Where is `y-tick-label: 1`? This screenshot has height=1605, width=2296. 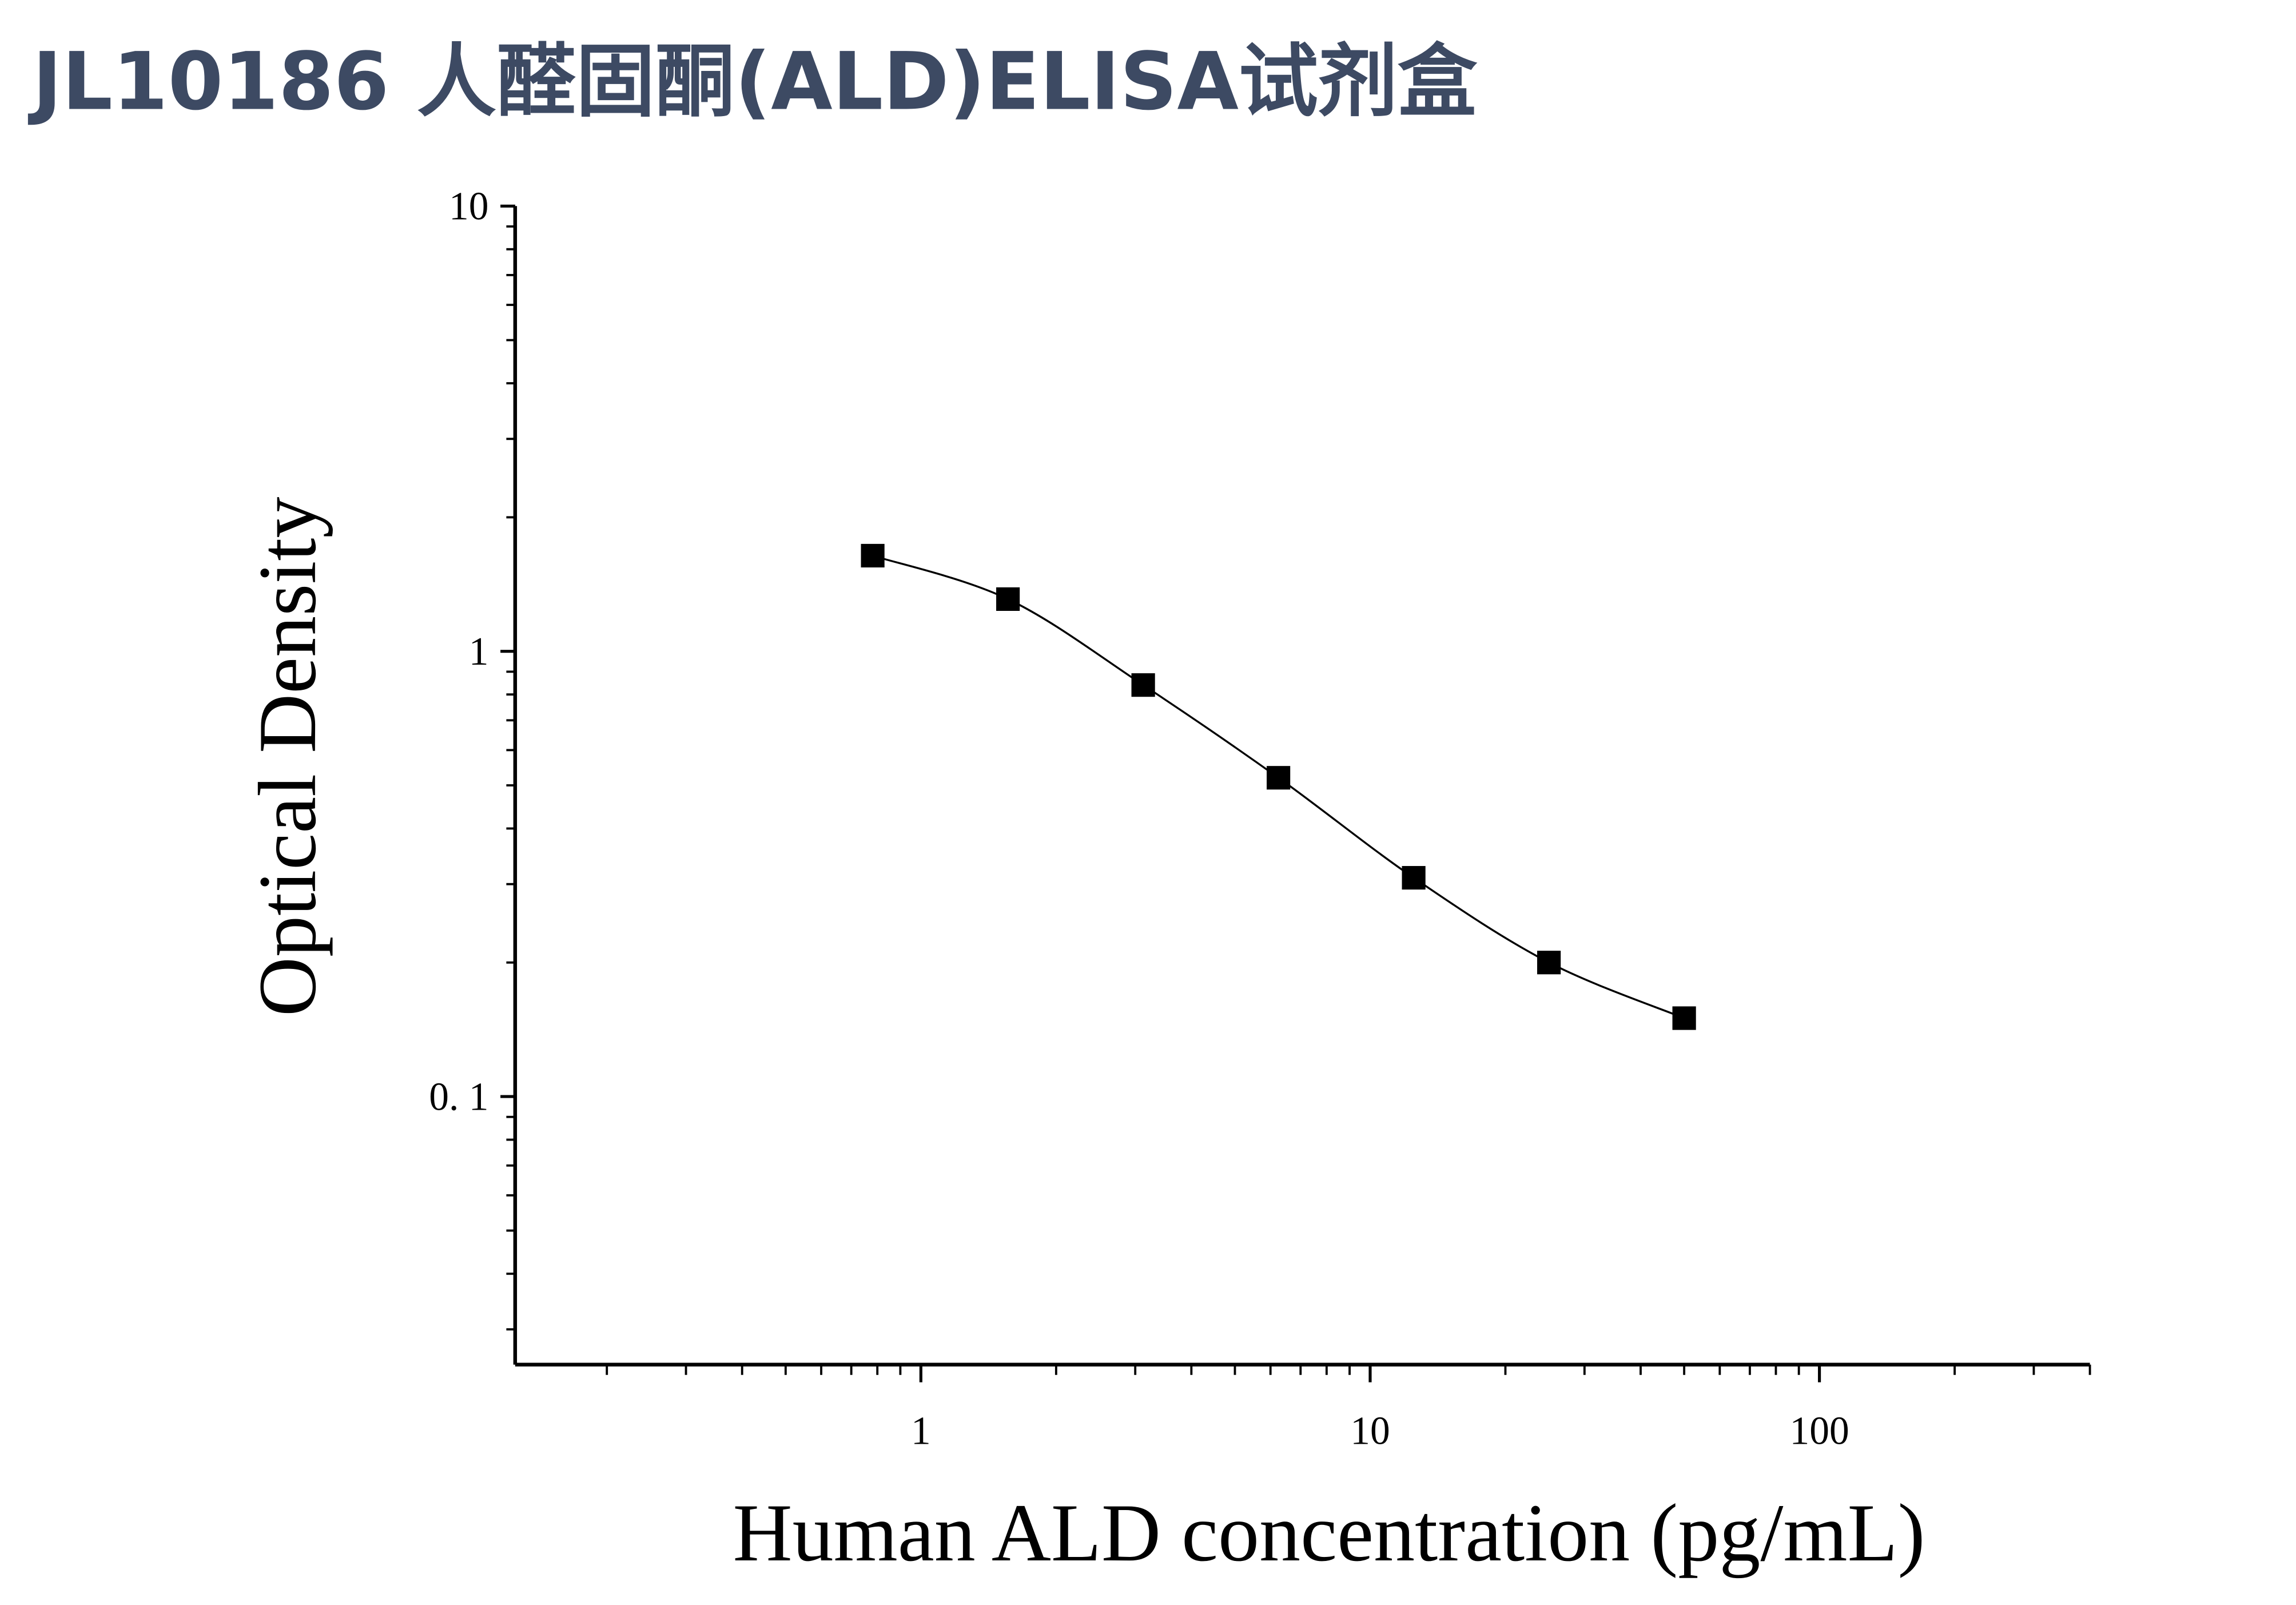 y-tick-label: 1 is located at coordinates (479, 652).